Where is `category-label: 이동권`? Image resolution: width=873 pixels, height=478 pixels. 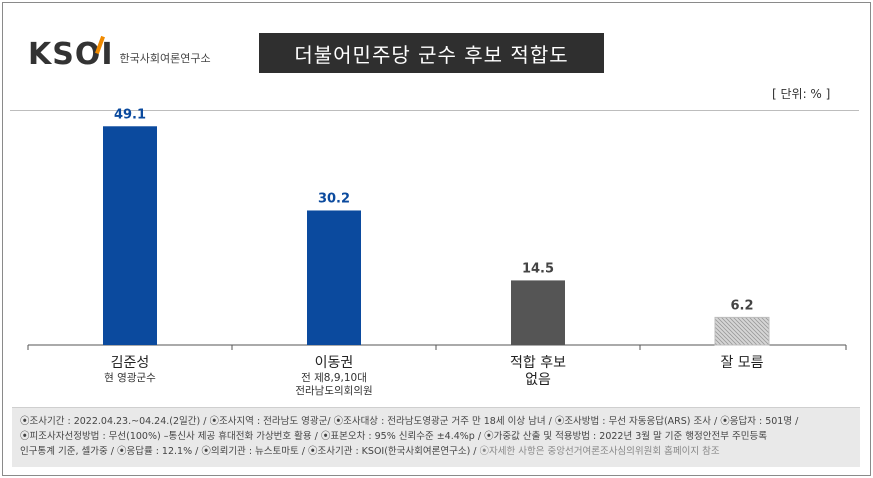 category-label: 이동권 is located at coordinates (334, 363).